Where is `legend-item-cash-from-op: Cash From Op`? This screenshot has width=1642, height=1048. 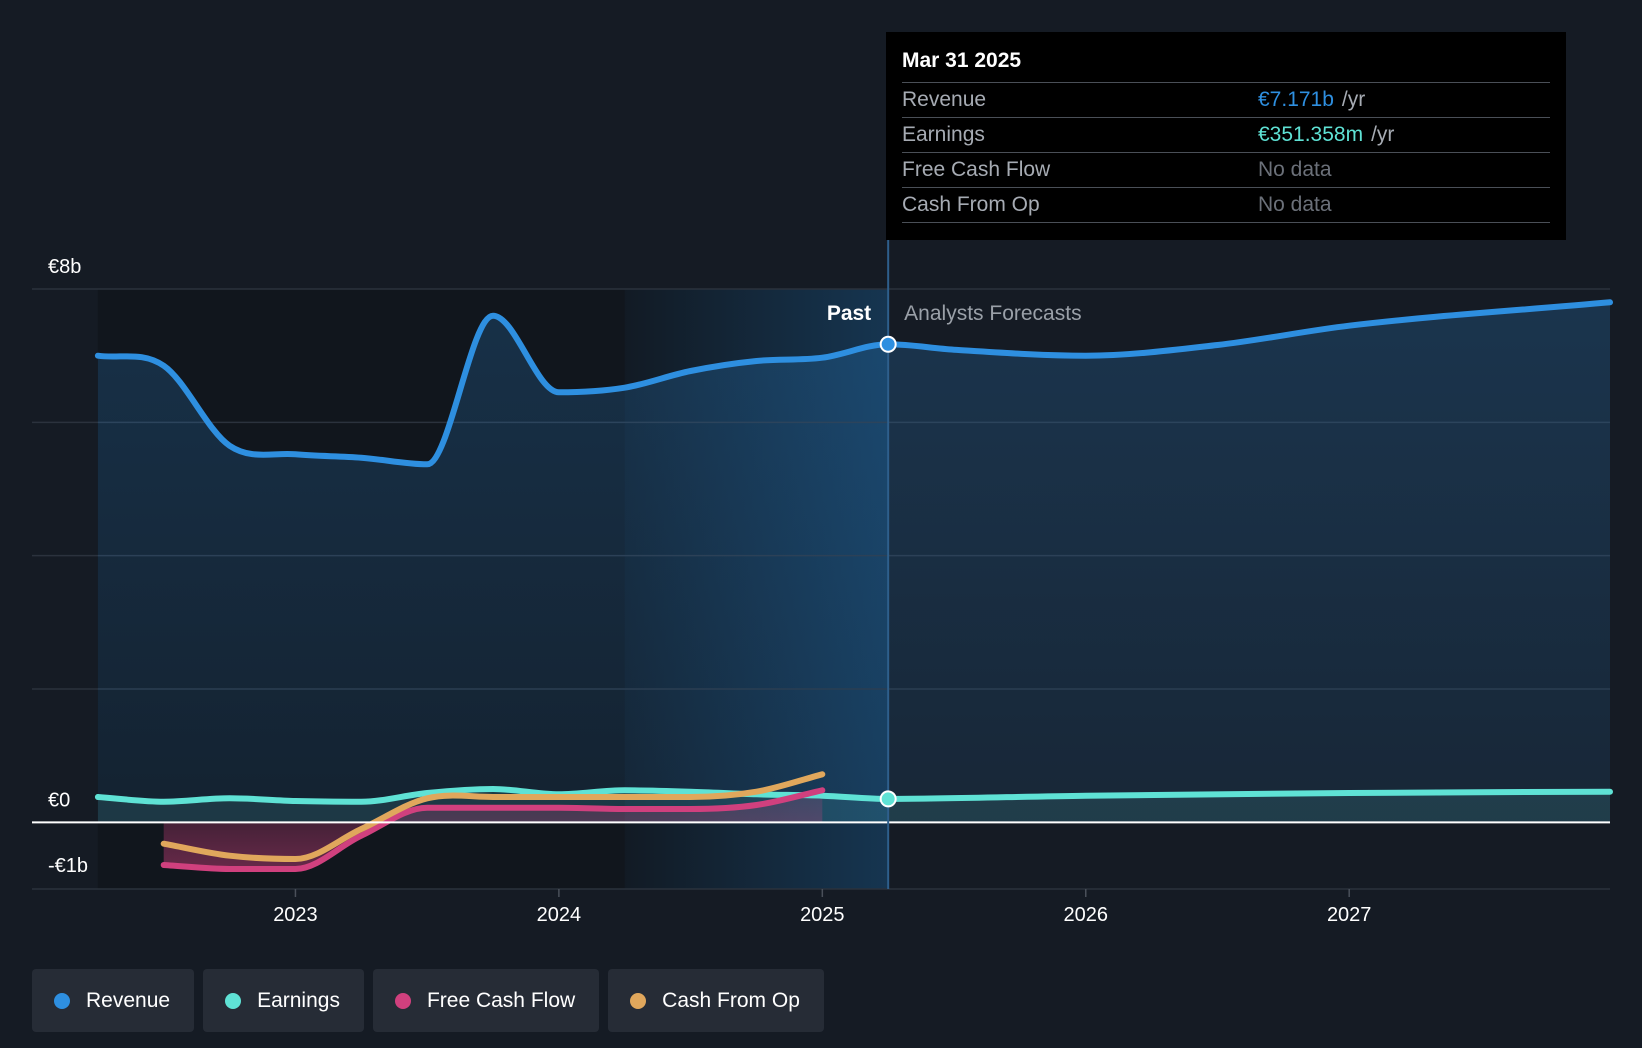 legend-item-cash-from-op: Cash From Op is located at coordinates (716, 1000).